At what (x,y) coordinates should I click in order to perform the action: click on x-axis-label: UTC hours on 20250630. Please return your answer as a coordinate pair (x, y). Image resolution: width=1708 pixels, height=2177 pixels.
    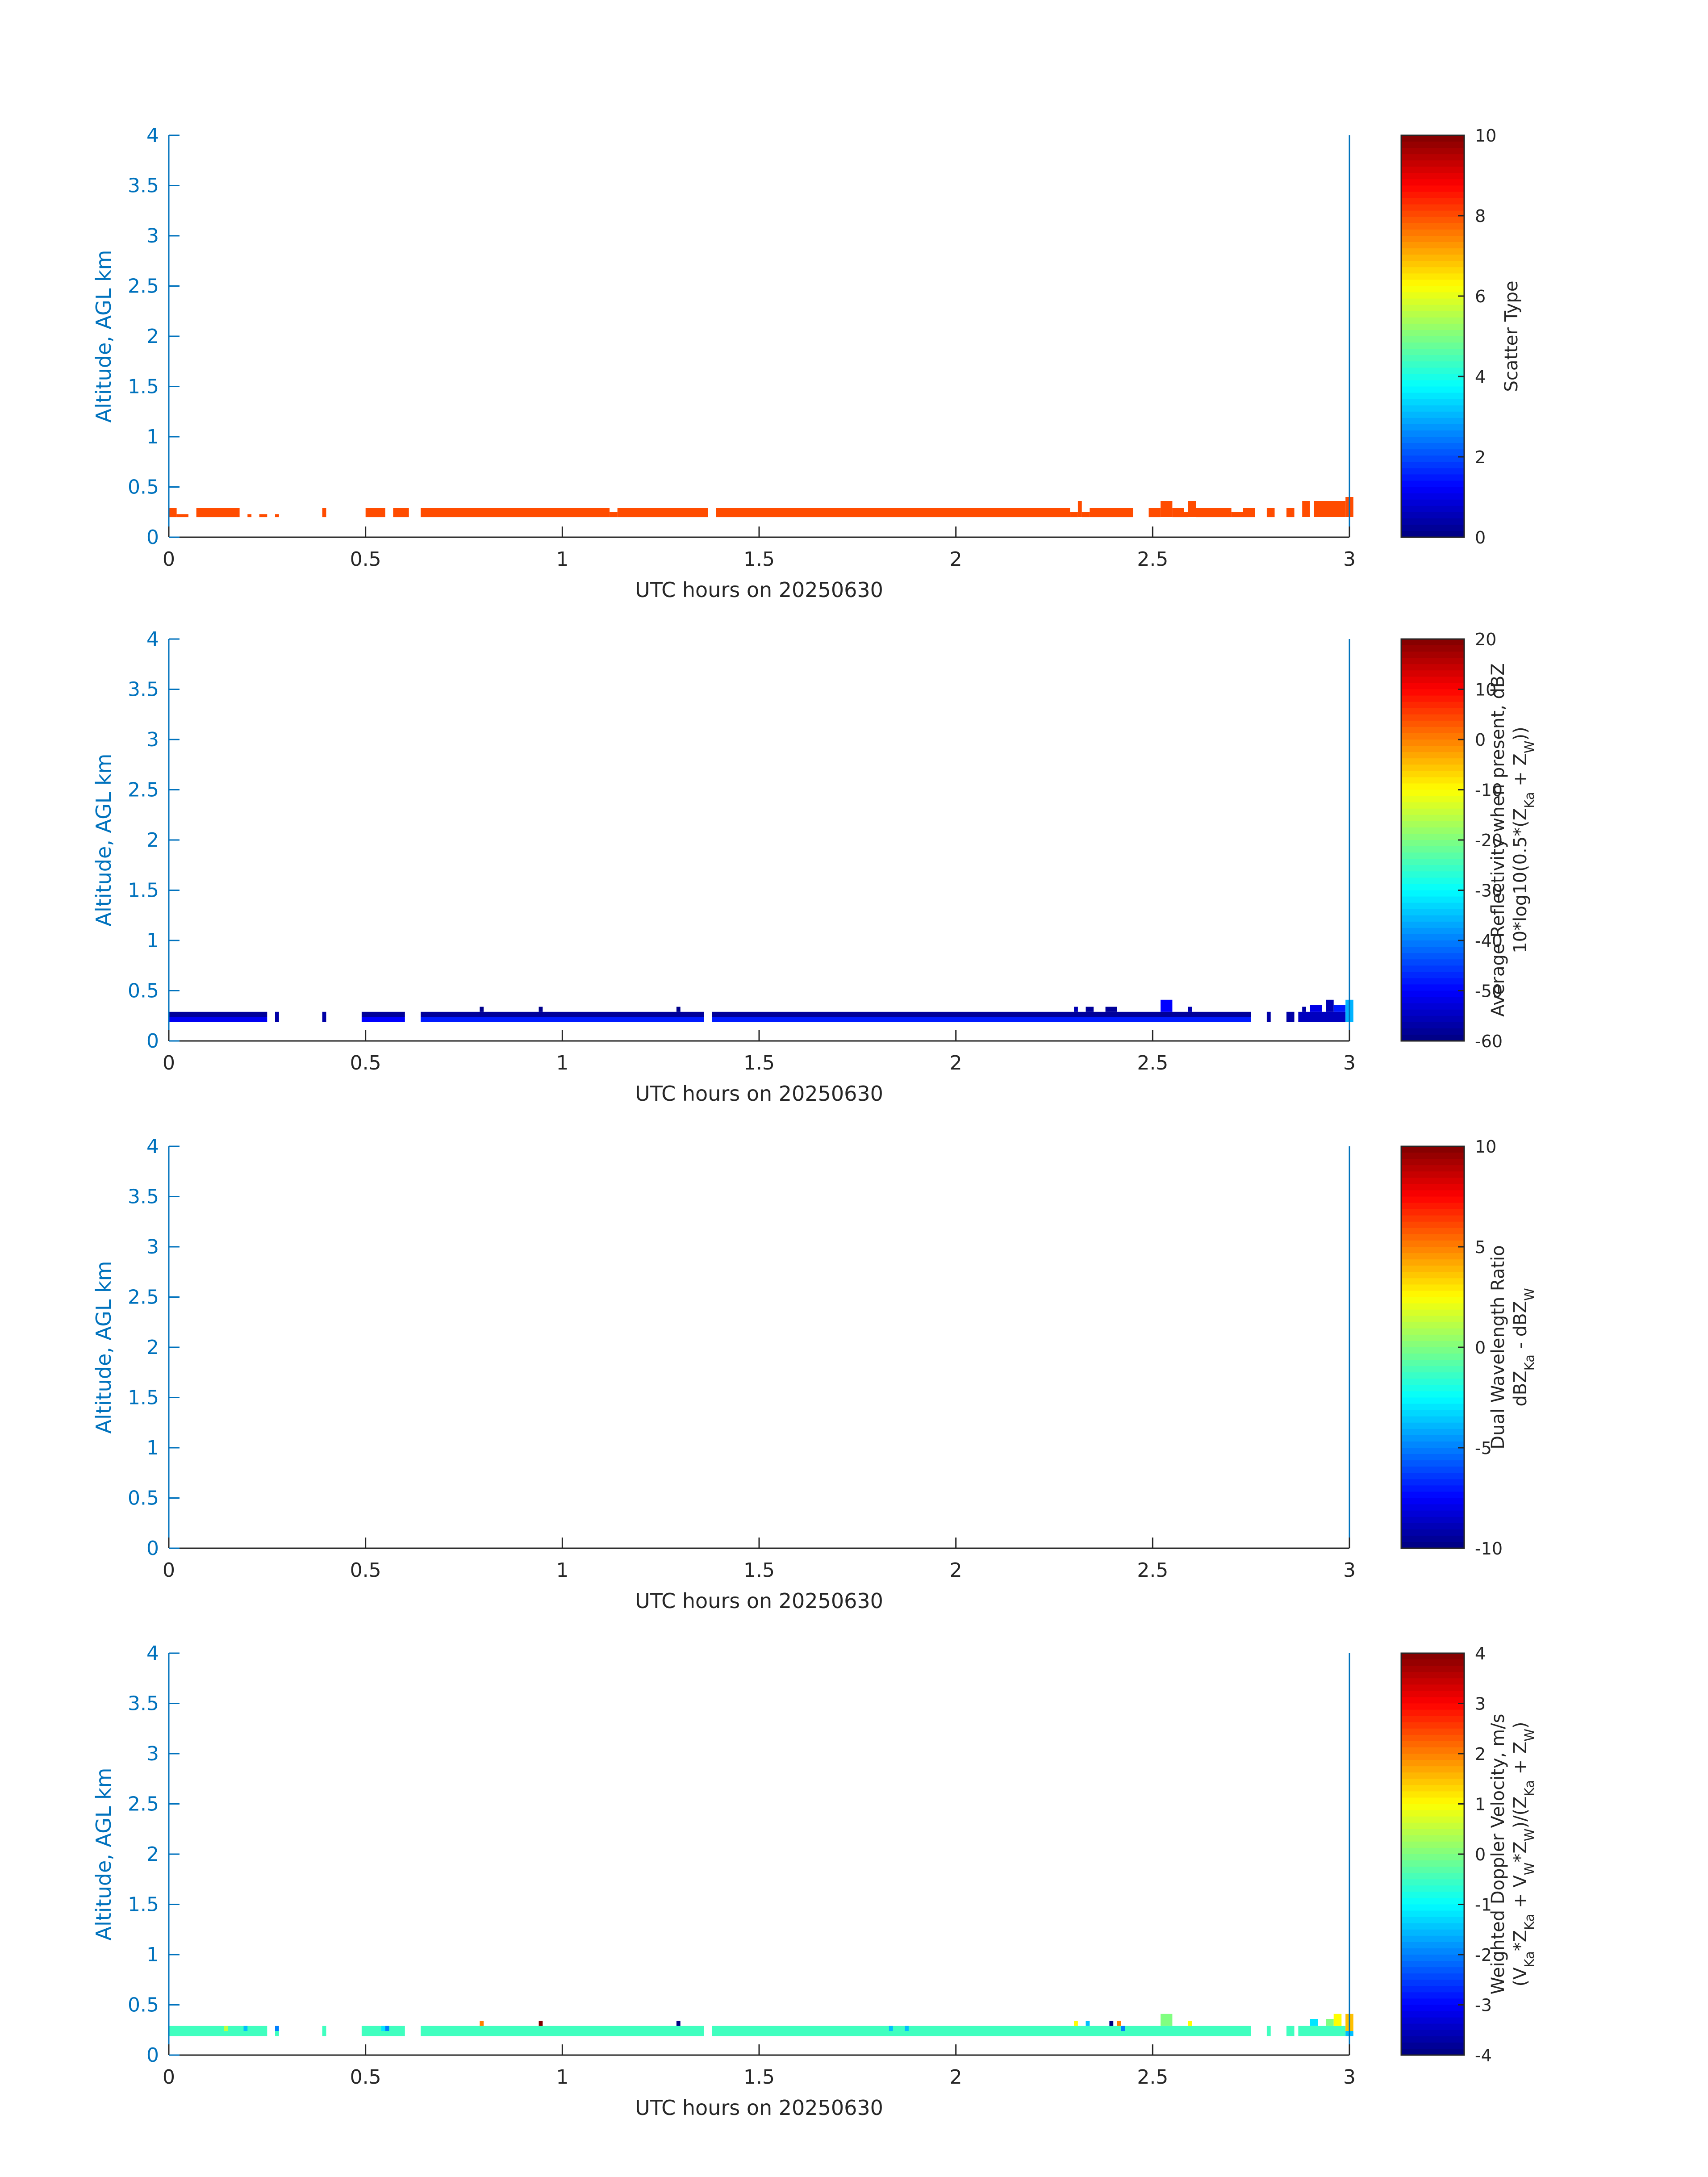
    Looking at the image, I should click on (759, 1601).